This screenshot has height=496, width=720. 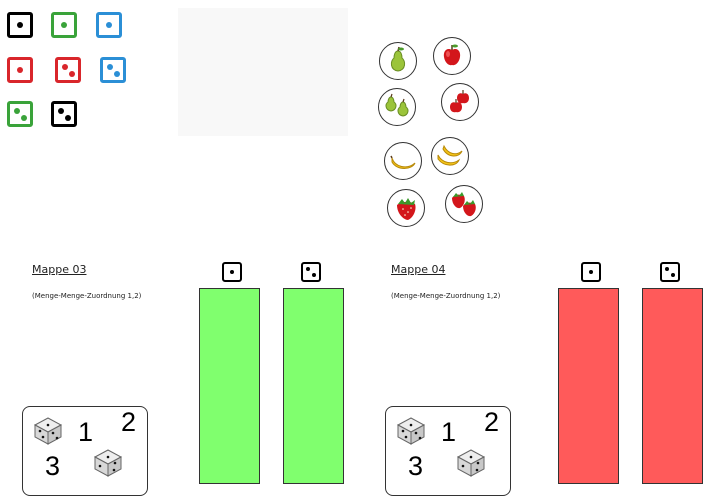 What do you see at coordinates (418, 269) in the screenshot?
I see `folder-title: Mappe 04` at bounding box center [418, 269].